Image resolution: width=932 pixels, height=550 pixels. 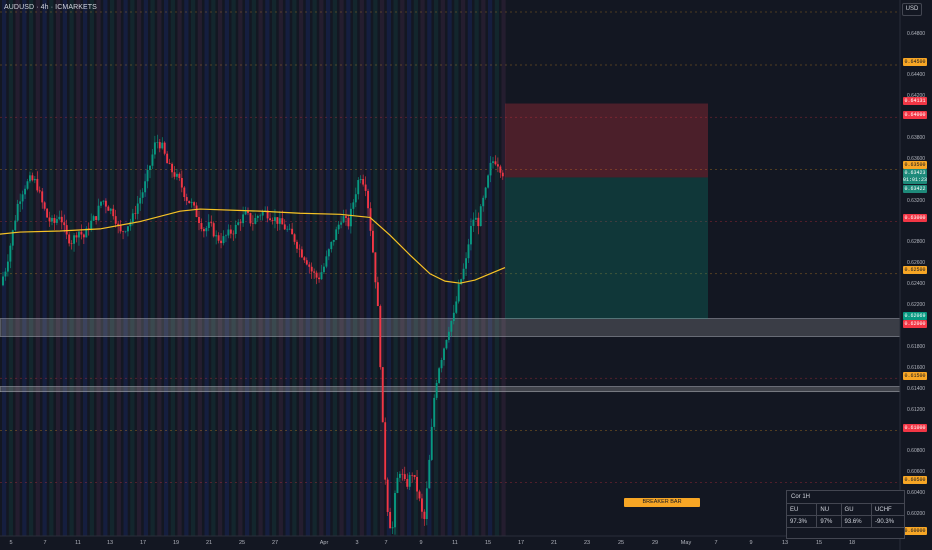 I want to click on time-tick: 13, so click(x=785, y=543).